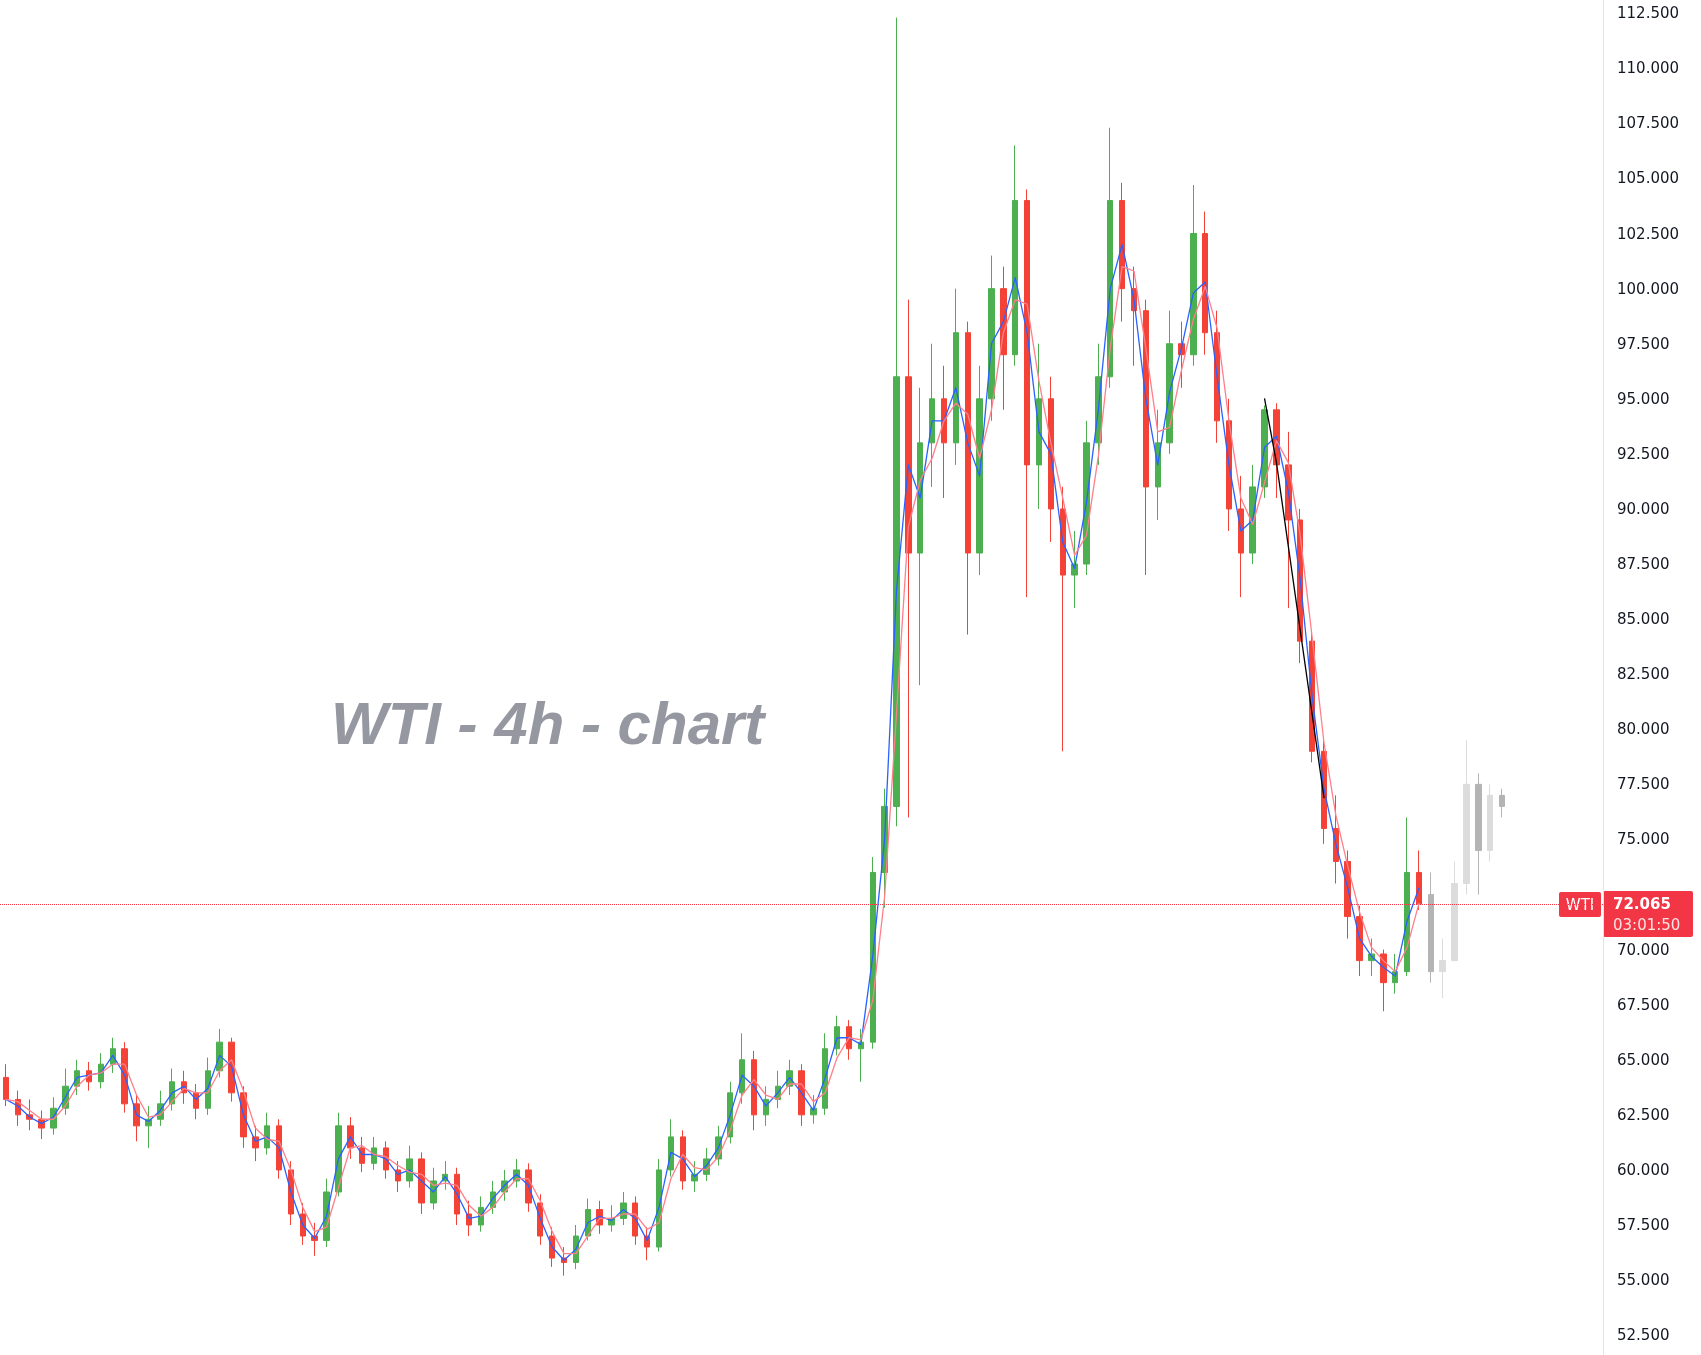 The height and width of the screenshot is (1355, 1701). Describe the element at coordinates (1648, 13) in the screenshot. I see `y-tick-label: 112.500` at that location.